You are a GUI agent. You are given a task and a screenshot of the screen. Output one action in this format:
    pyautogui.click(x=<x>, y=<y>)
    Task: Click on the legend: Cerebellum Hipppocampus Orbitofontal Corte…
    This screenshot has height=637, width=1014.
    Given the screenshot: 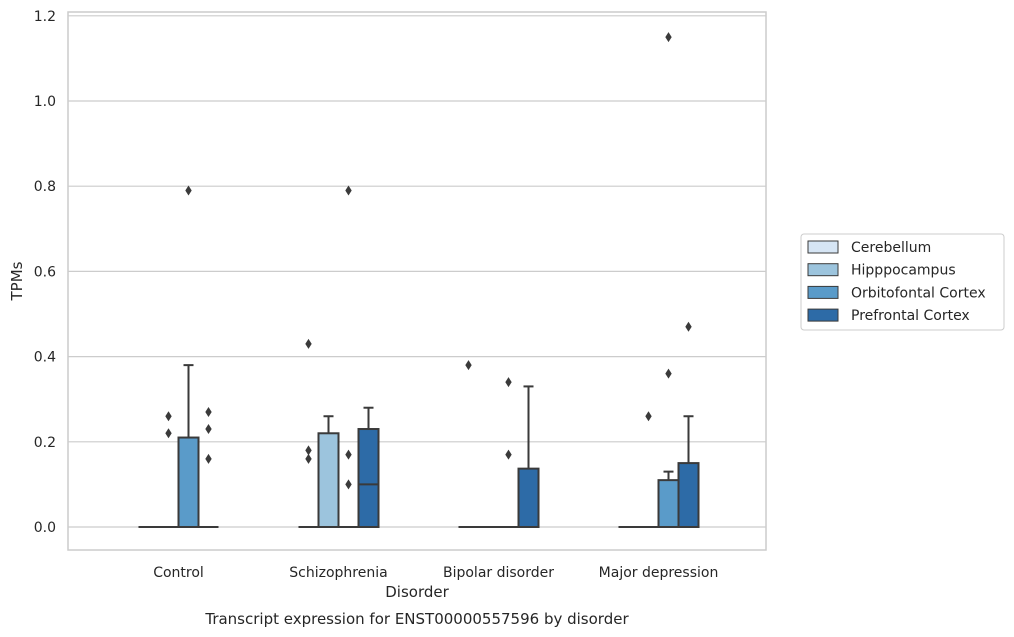 What is the action you would take?
    pyautogui.click(x=902, y=282)
    